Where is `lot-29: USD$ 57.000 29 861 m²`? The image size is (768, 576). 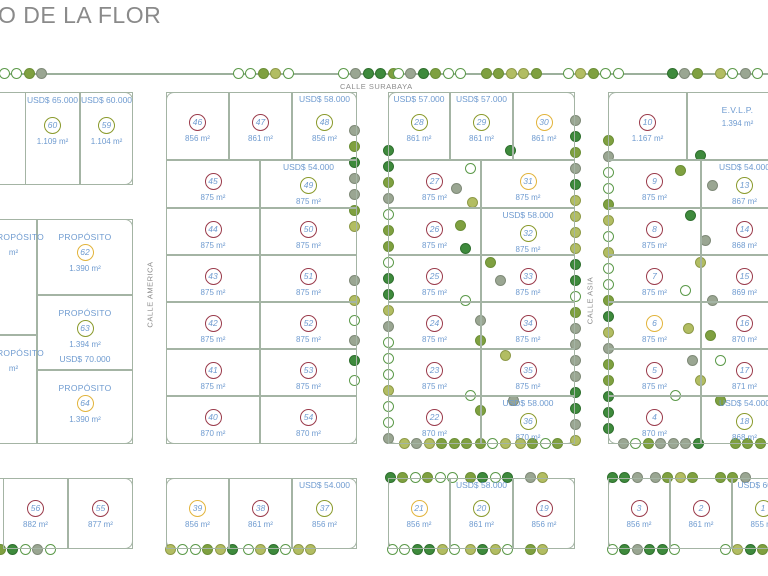 lot-29: USD$ 57.000 29 861 m² is located at coordinates (481, 126).